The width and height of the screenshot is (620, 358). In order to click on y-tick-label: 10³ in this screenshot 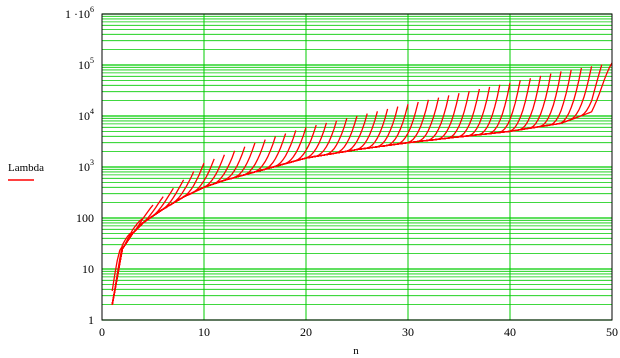, I will do `click(86, 166)`.